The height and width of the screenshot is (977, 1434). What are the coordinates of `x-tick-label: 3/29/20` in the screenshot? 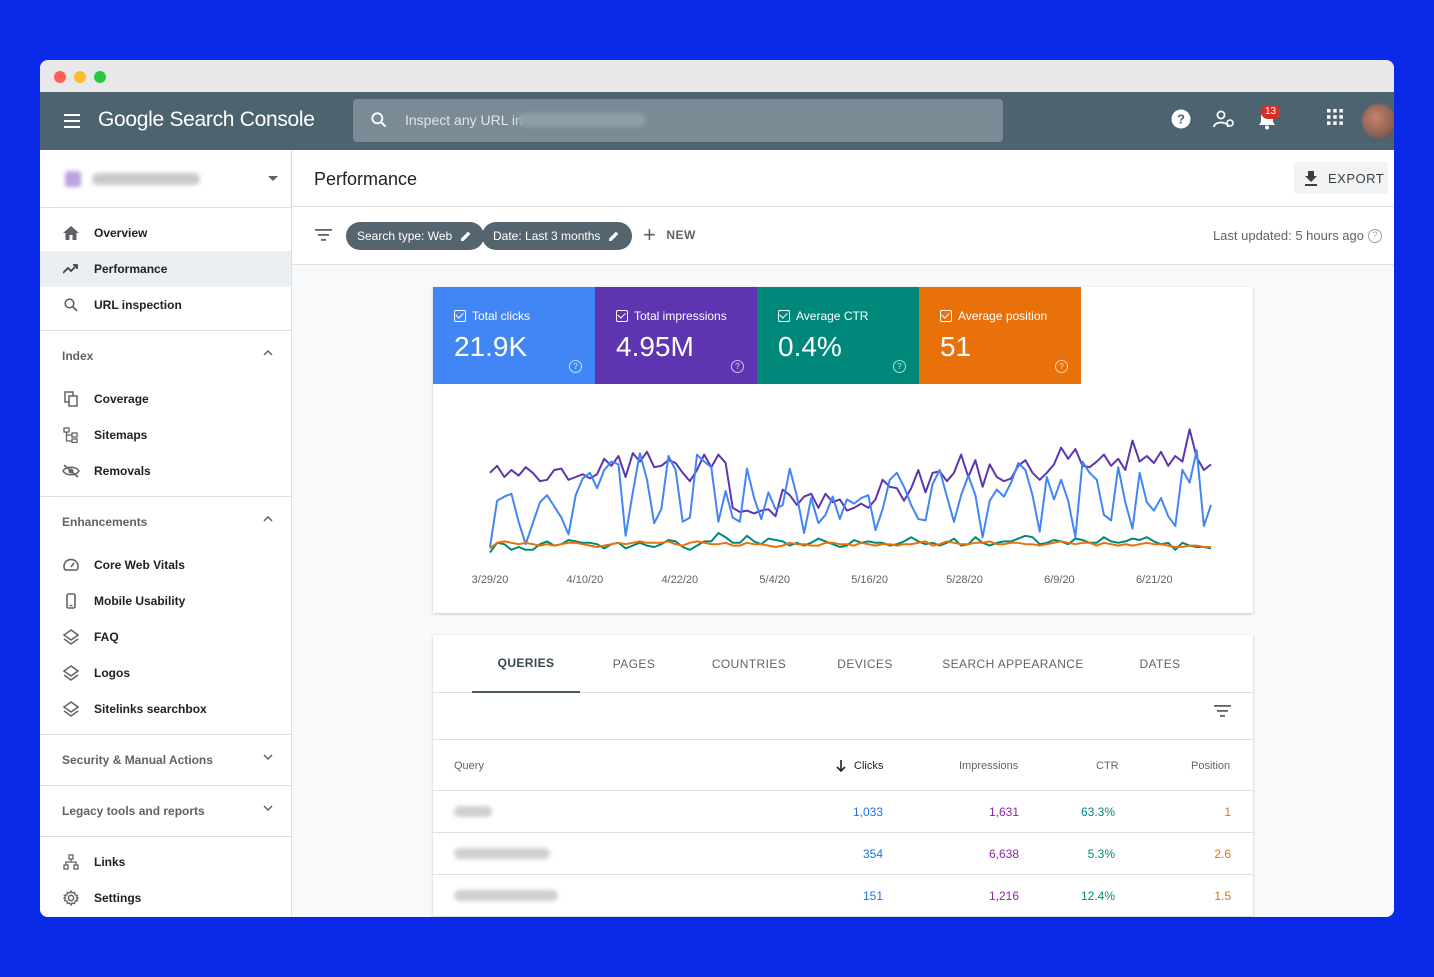 It's located at (490, 580).